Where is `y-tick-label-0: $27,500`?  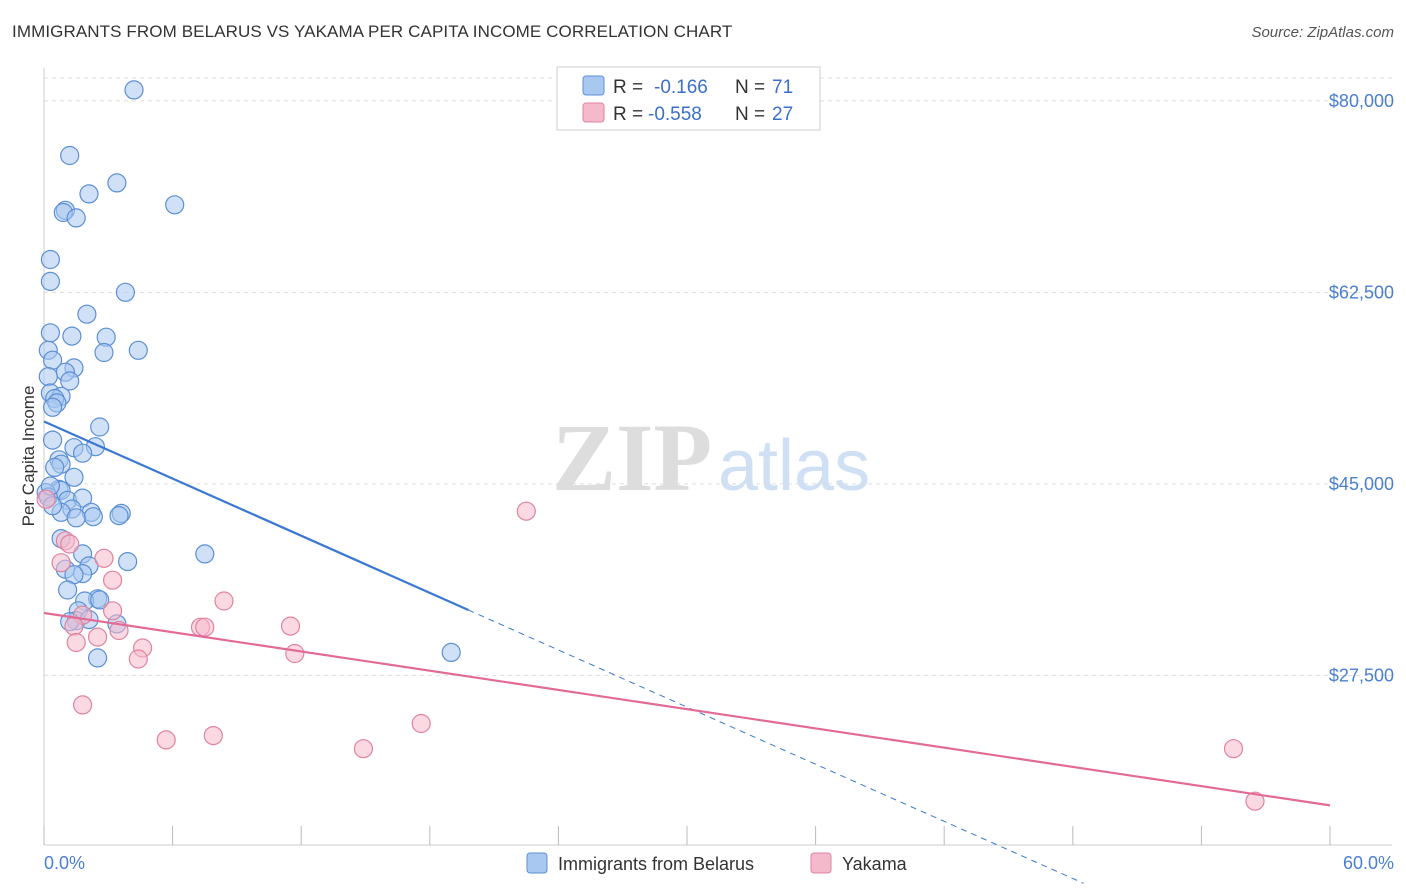 y-tick-label-0: $27,500 is located at coordinates (1361, 675).